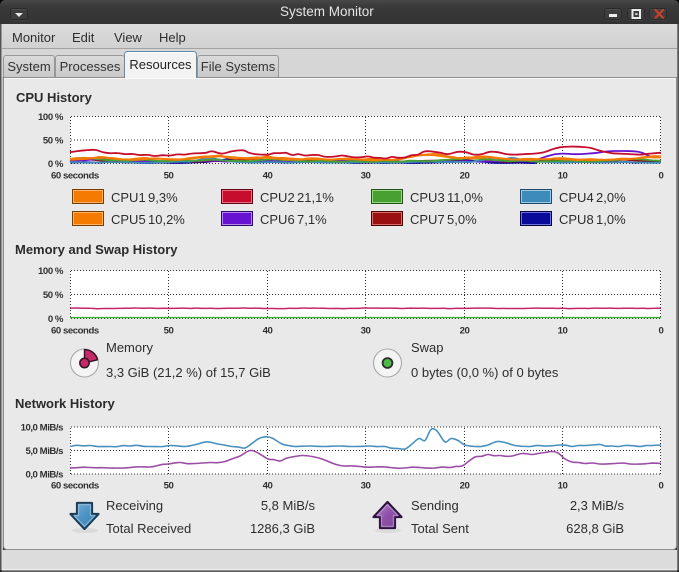 Image resolution: width=679 pixels, height=572 pixels. What do you see at coordinates (44, 451) in the screenshot?
I see `svg-text: 5,0 MiB/s` at bounding box center [44, 451].